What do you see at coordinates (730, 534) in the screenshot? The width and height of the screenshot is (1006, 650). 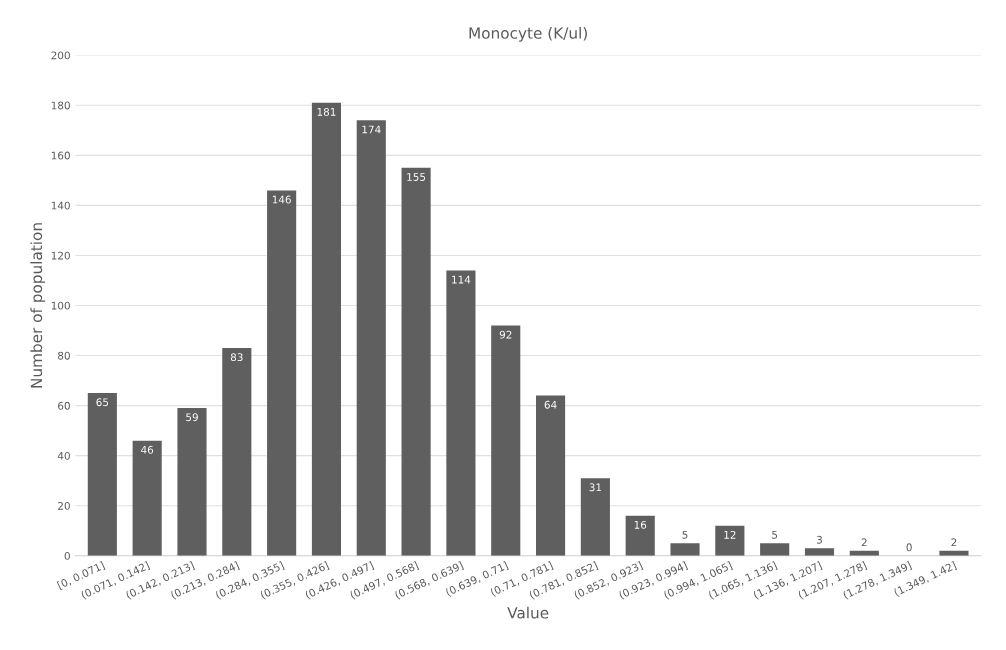 I see `data-label: 12` at bounding box center [730, 534].